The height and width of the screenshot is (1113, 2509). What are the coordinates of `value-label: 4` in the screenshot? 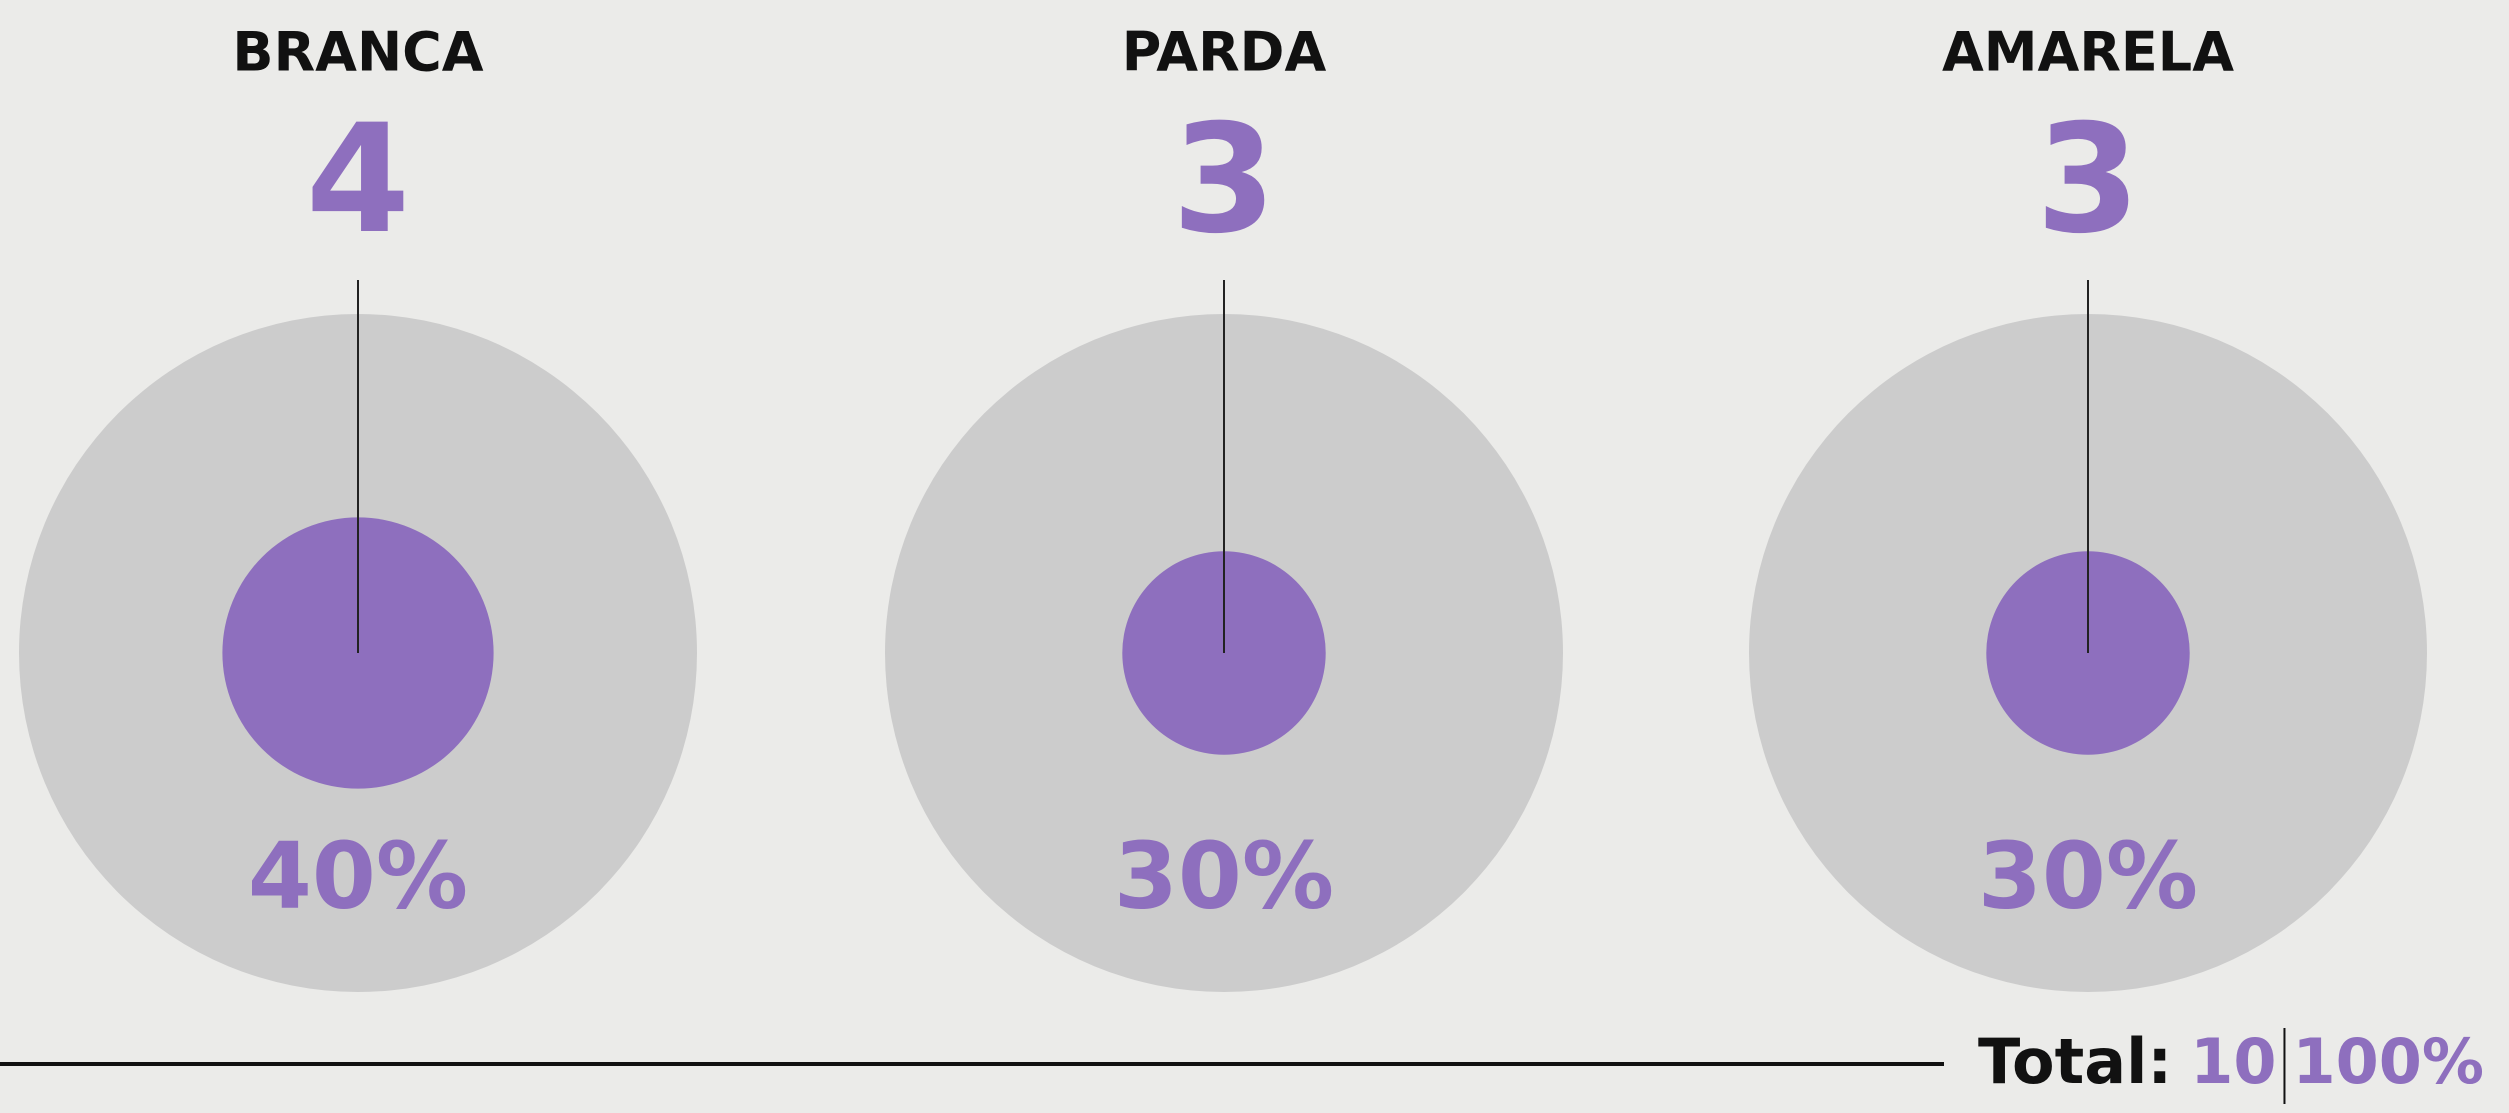 It's located at (358, 180).